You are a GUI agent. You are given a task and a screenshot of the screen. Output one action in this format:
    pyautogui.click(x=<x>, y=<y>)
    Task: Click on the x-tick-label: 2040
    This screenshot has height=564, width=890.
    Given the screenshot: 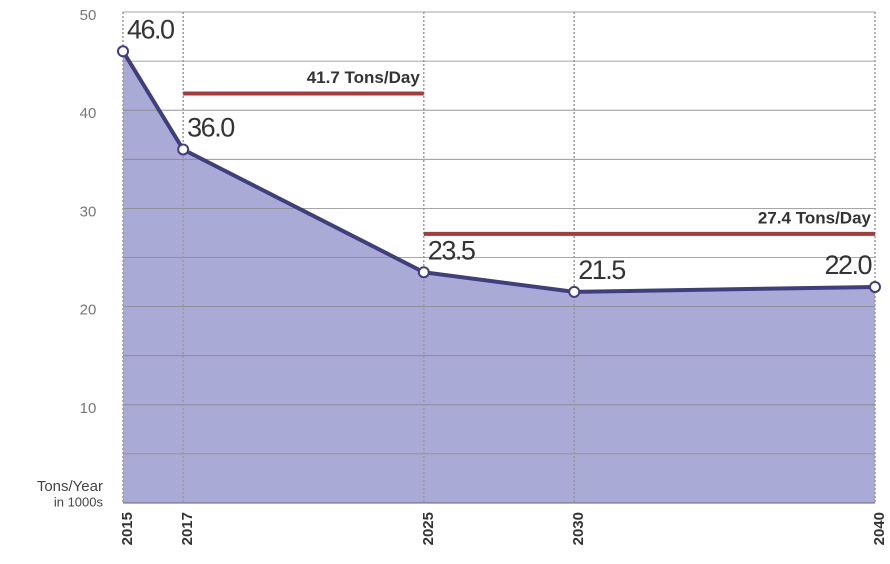 What is the action you would take?
    pyautogui.click(x=879, y=528)
    